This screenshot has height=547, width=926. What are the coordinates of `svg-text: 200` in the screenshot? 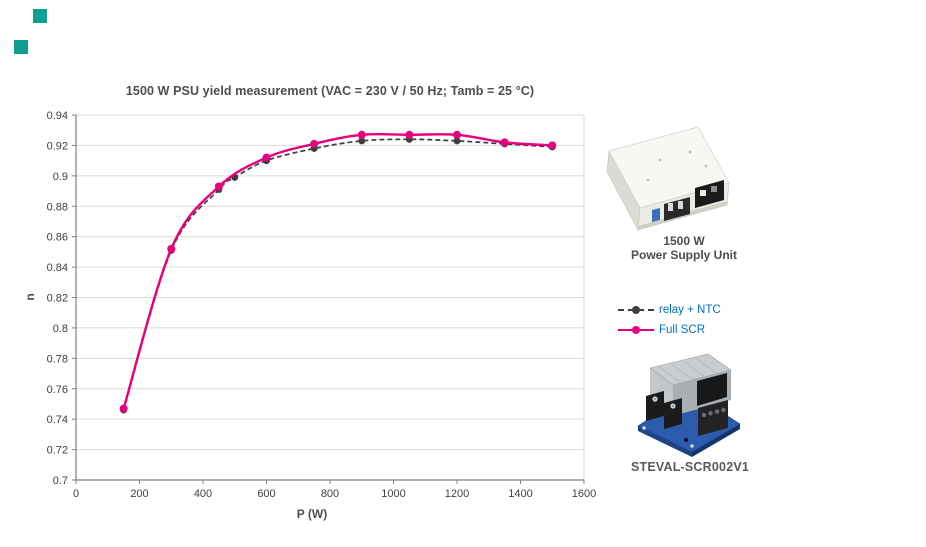 It's located at (139, 494).